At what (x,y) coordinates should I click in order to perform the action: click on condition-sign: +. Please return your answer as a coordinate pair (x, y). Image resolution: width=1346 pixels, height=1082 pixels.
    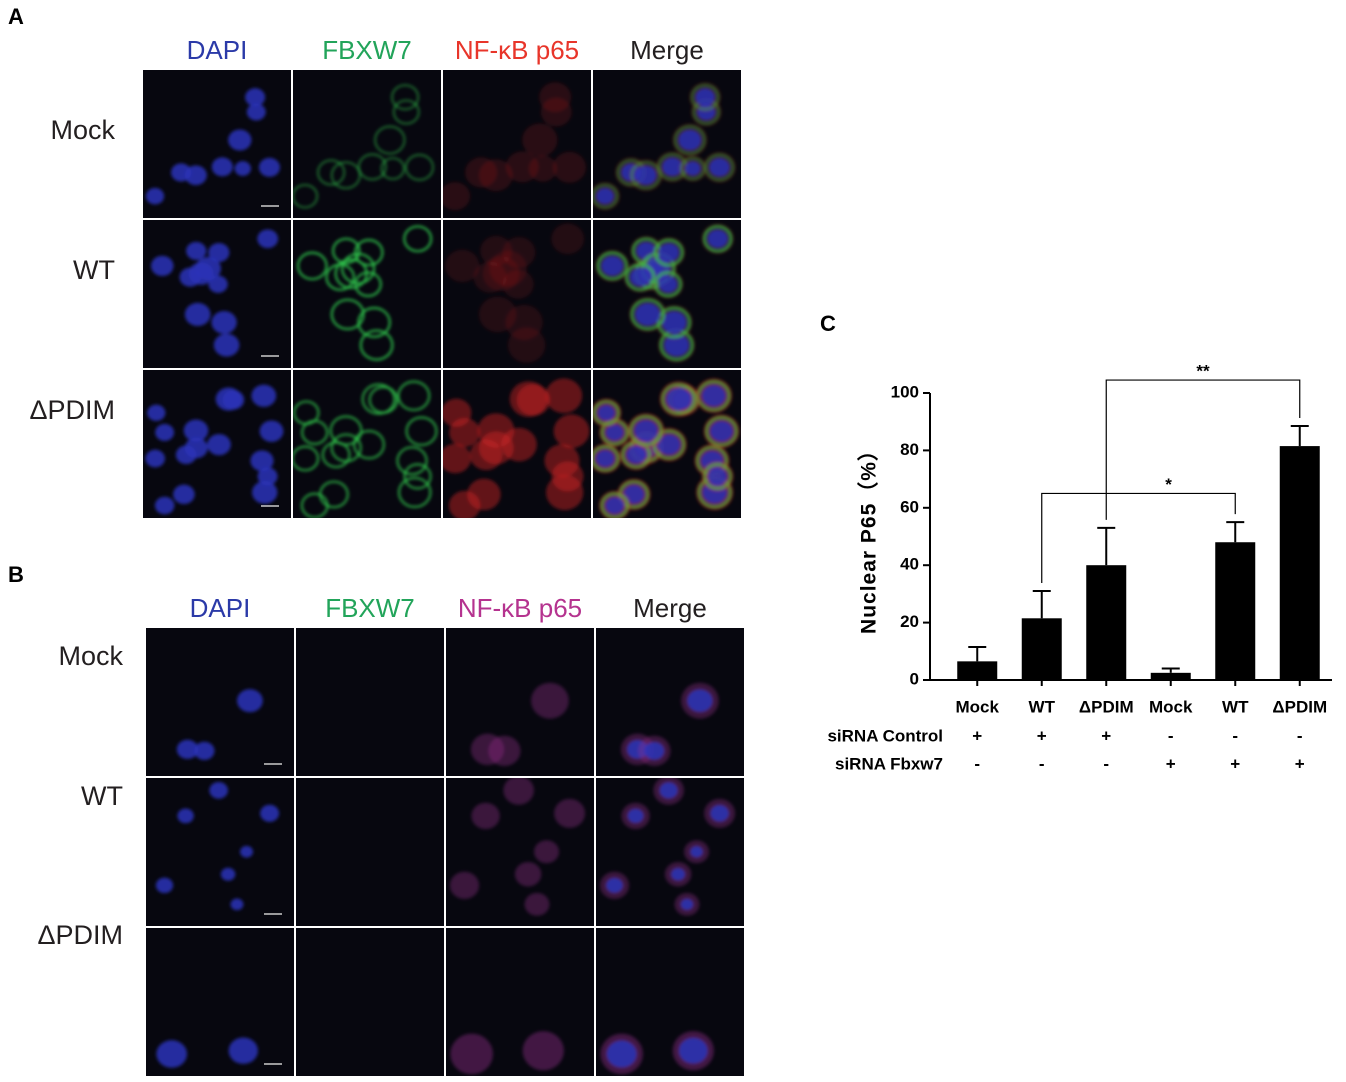
    Looking at the image, I should click on (1235, 763).